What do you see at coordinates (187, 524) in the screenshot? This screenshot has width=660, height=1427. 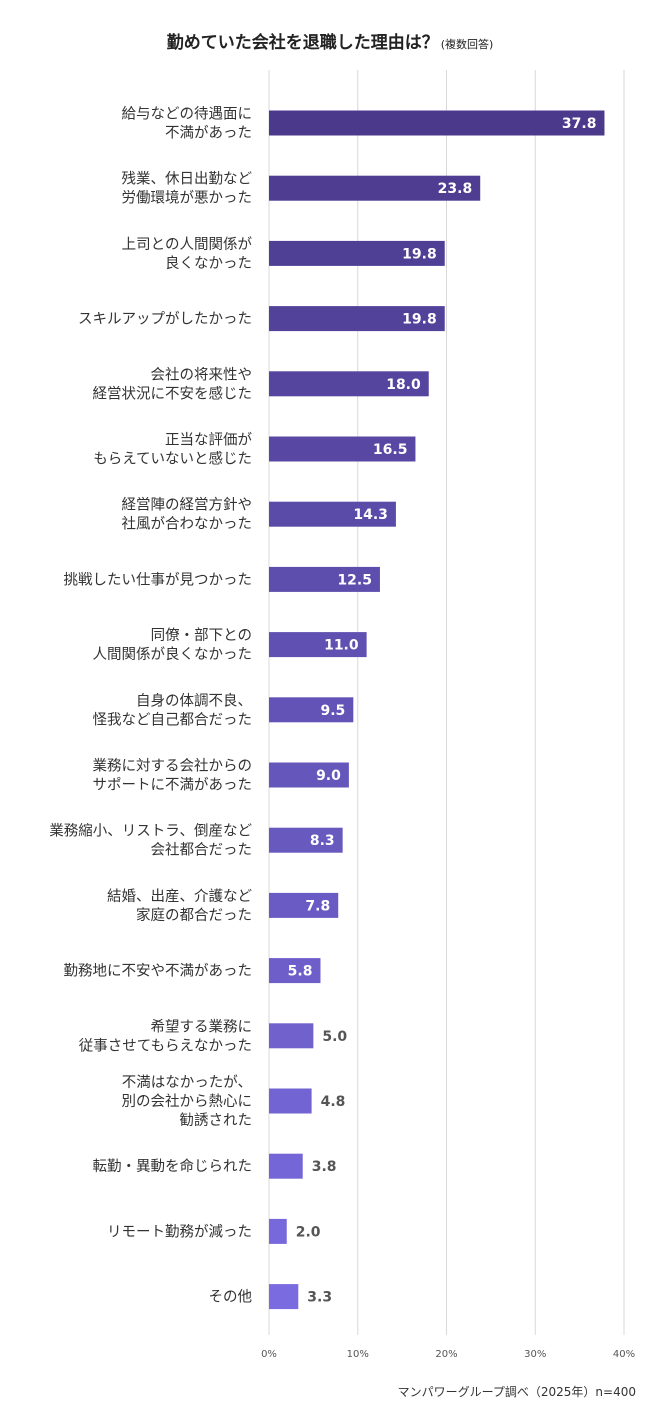 I see `category-label-line: 社風が合わなかった` at bounding box center [187, 524].